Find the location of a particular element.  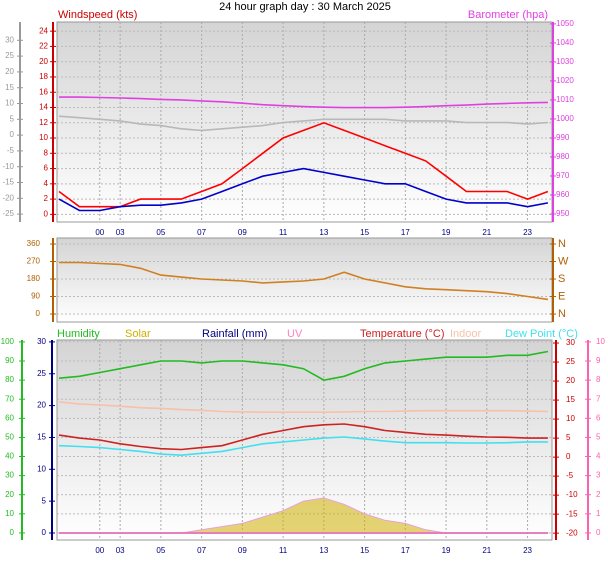

y2-tick-label: 990 is located at coordinates (563, 137).